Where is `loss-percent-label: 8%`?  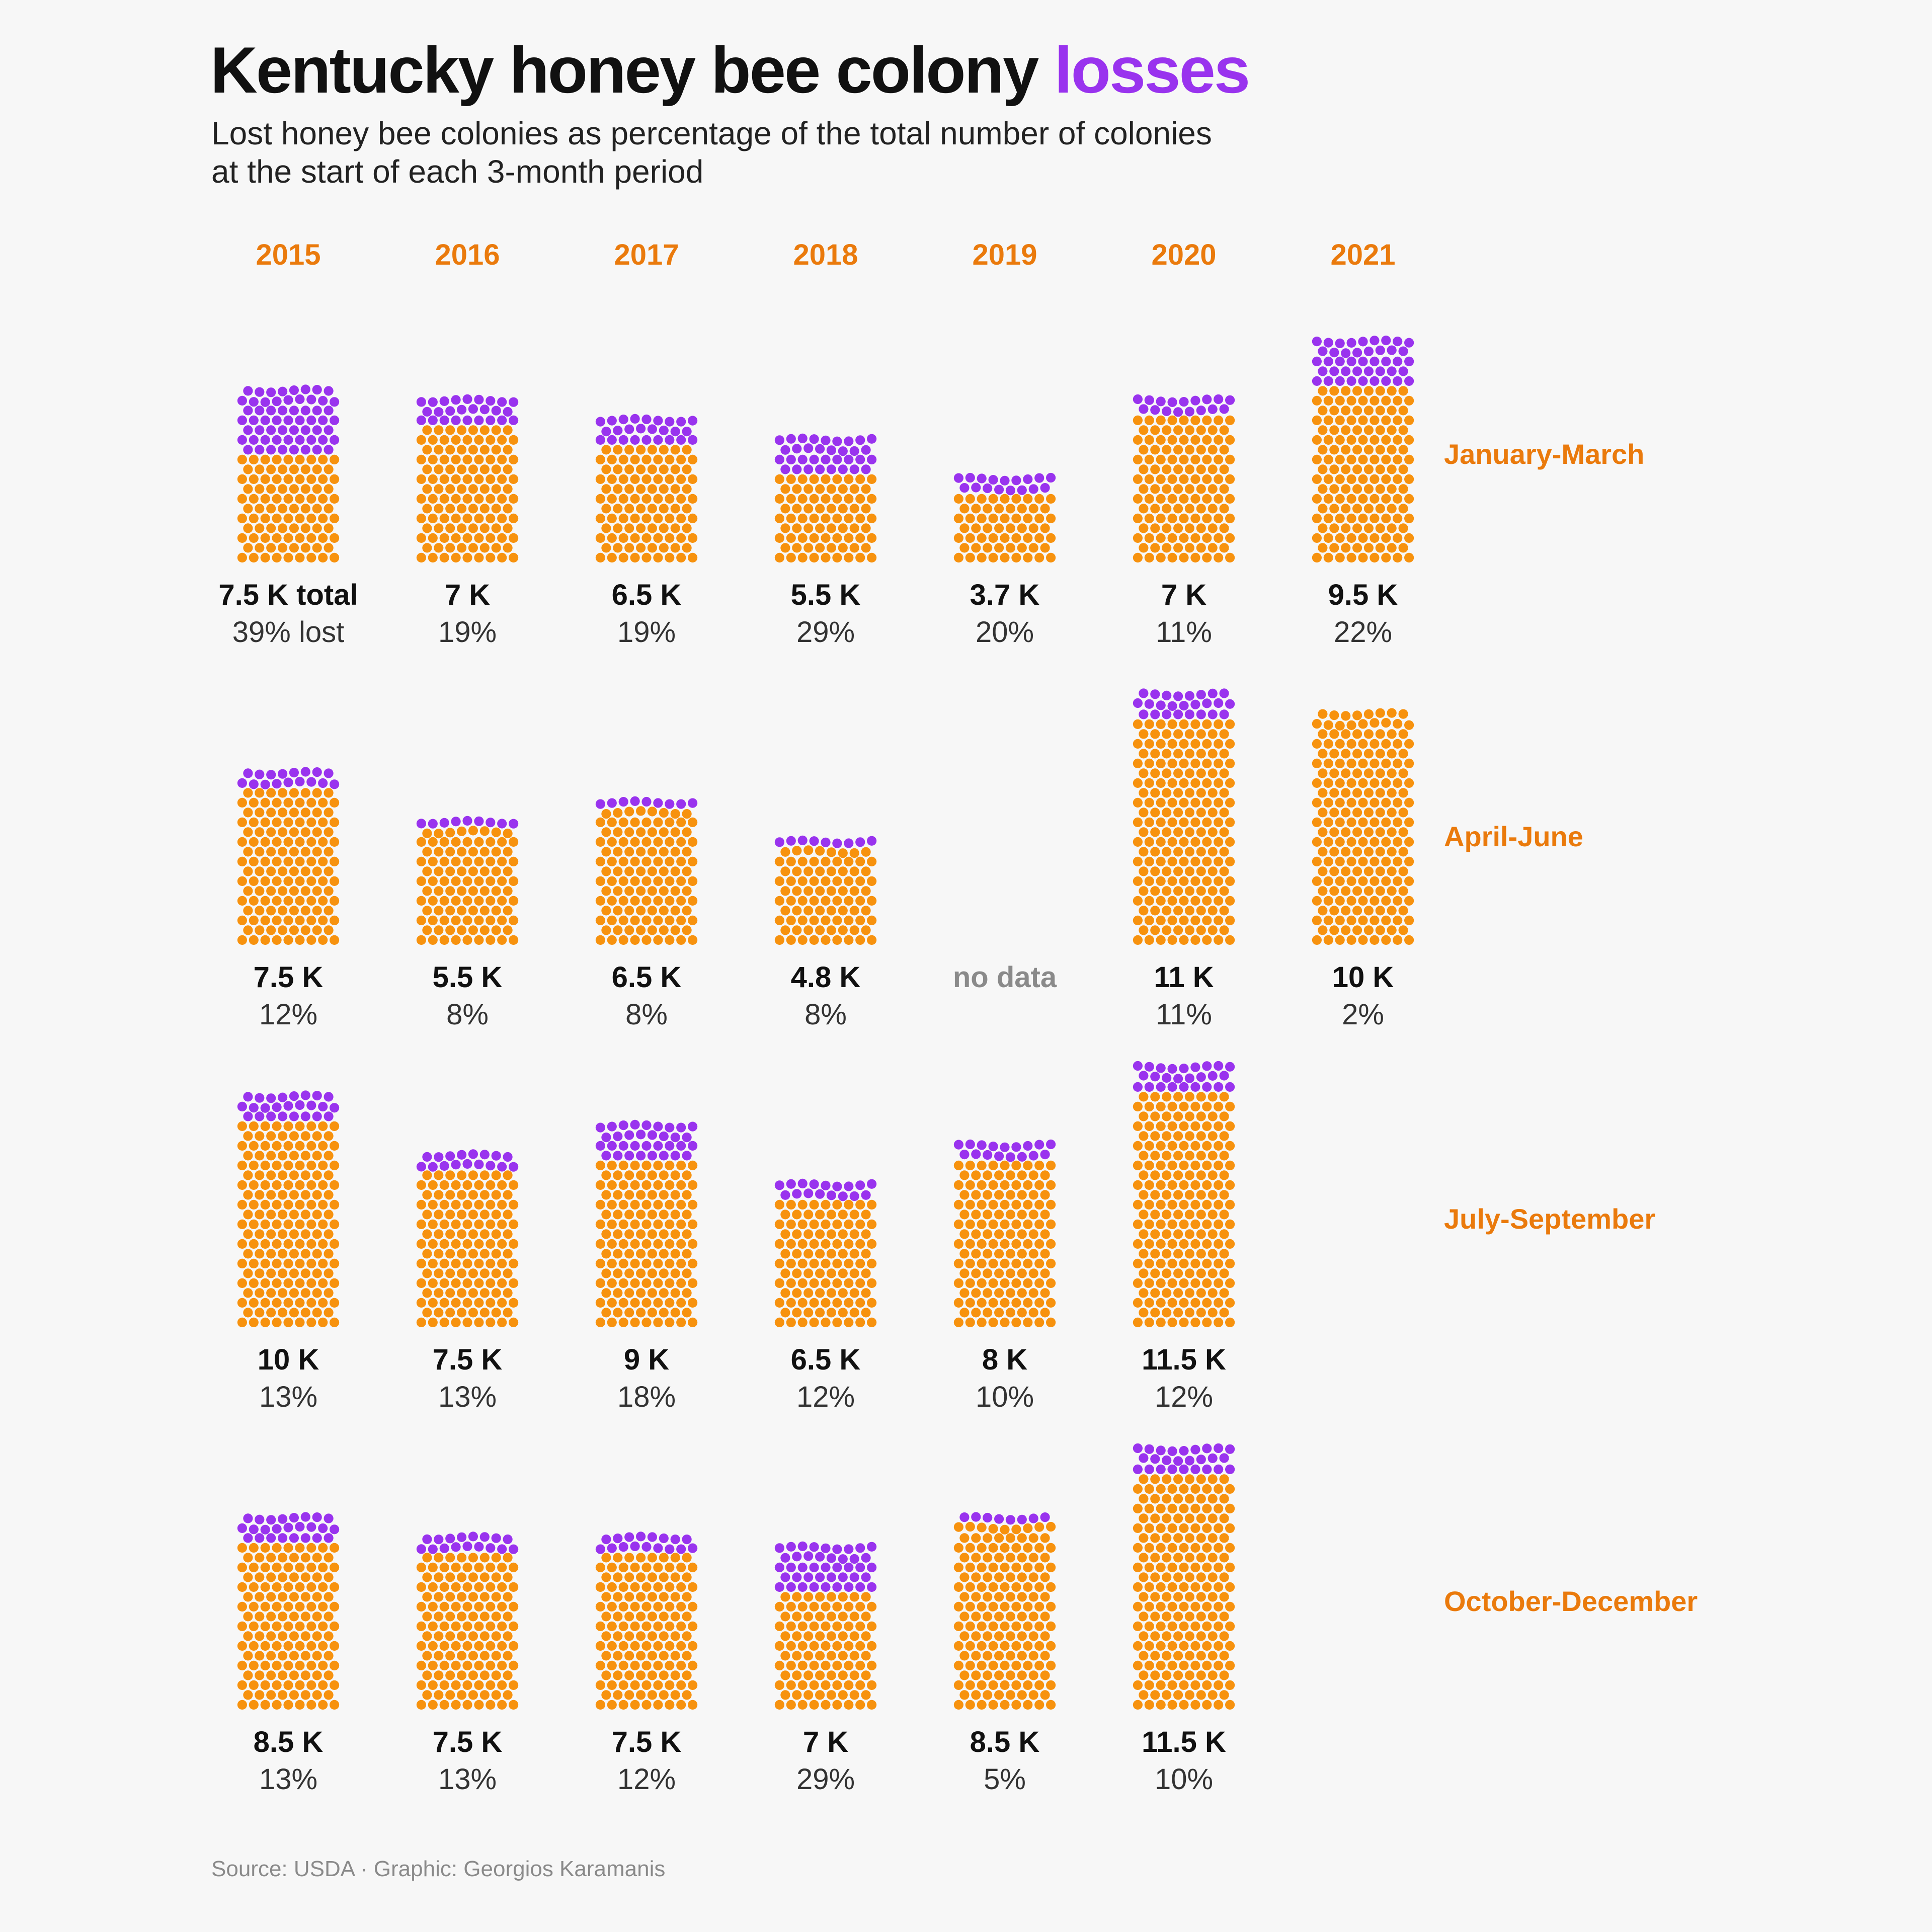
loss-percent-label: 8% is located at coordinates (646, 1014).